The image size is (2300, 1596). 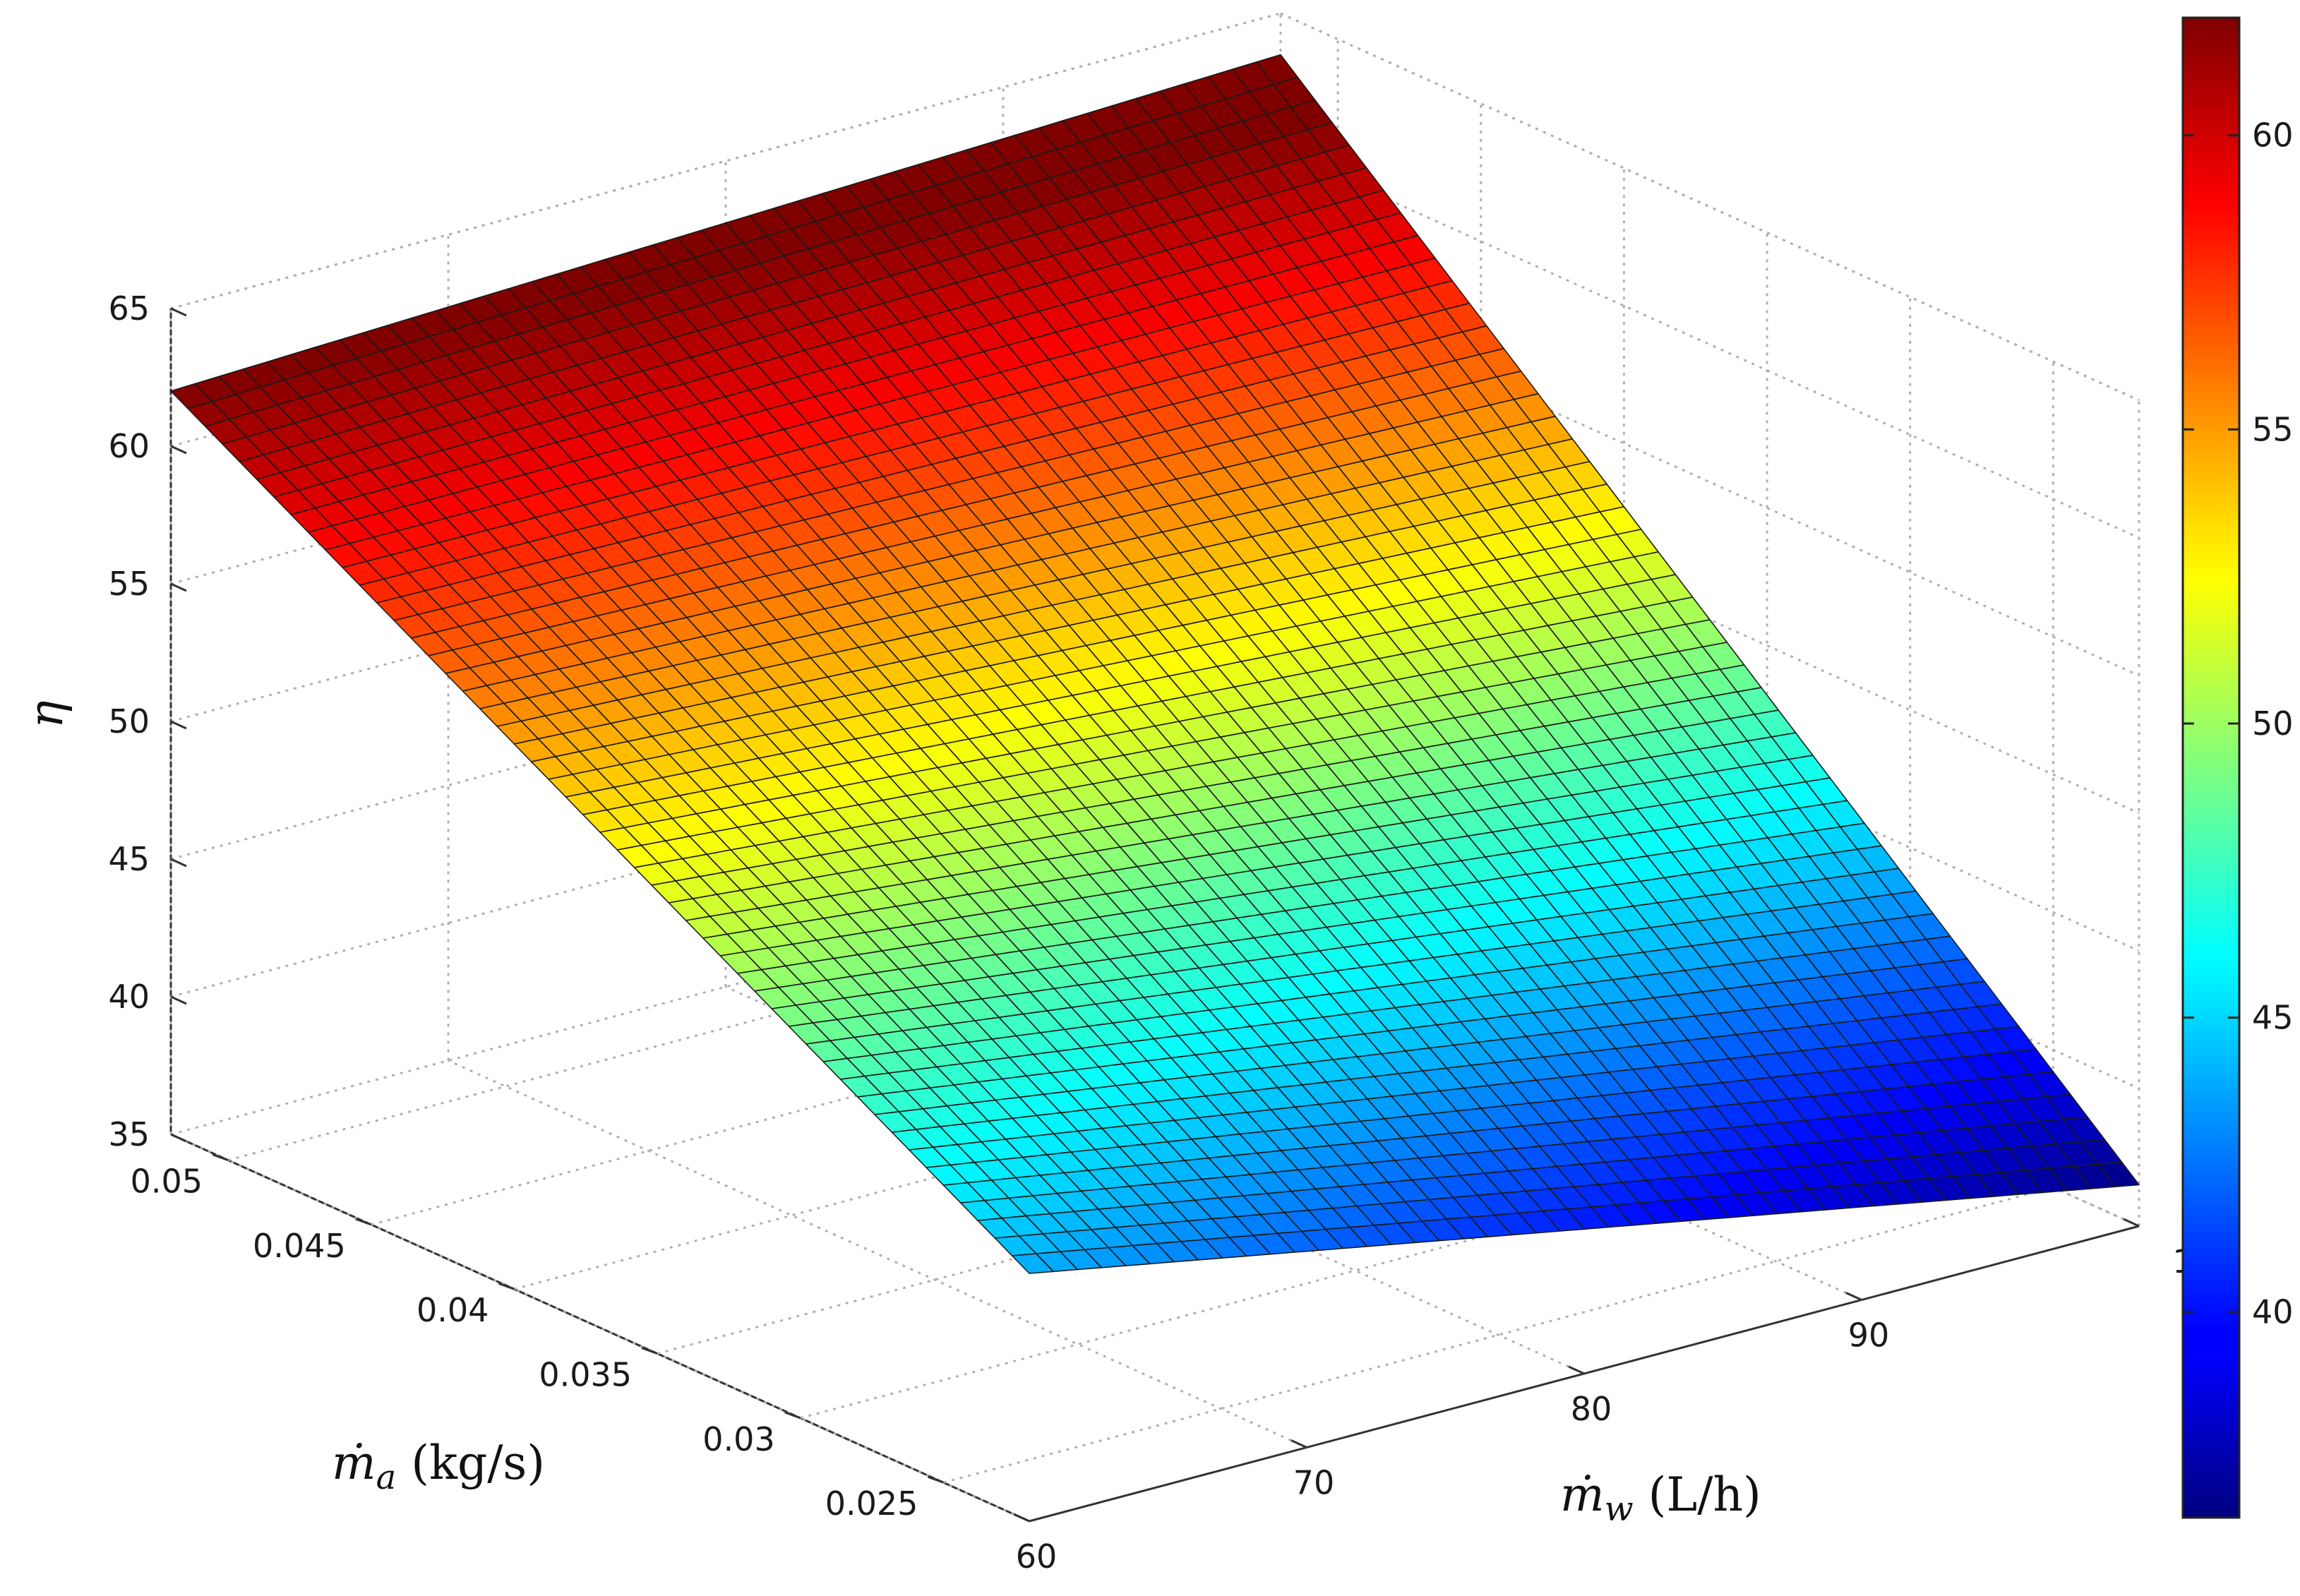 What do you see at coordinates (585, 1375) in the screenshot?
I see `y-tick-label: 0.035` at bounding box center [585, 1375].